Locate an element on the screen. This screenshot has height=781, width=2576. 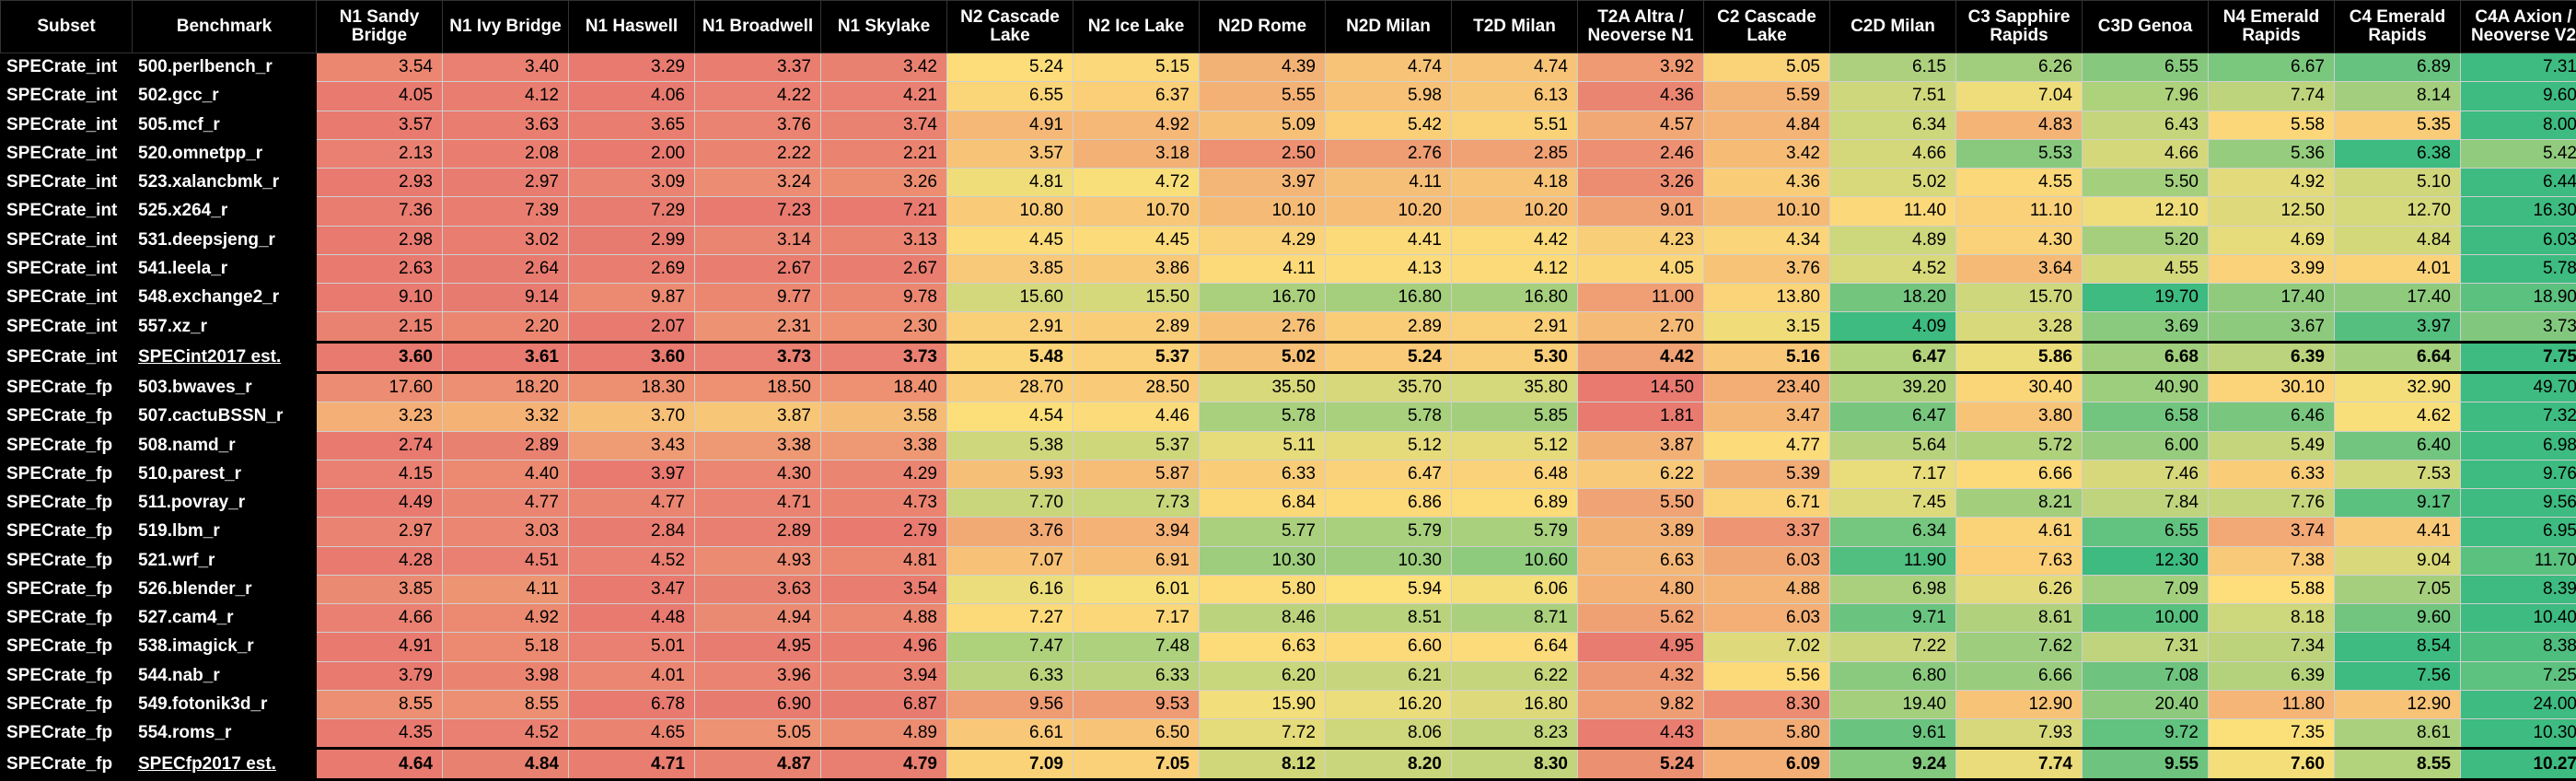
header-column: C4A Axion / Neoverse V2 is located at coordinates (2518, 27).